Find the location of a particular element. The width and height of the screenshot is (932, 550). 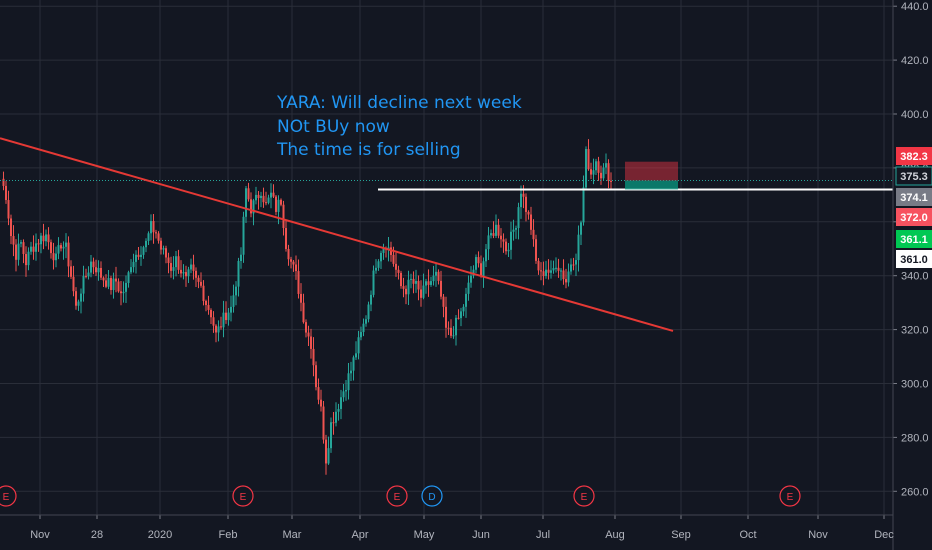

price-tag-label: 382.3 is located at coordinates (914, 157).